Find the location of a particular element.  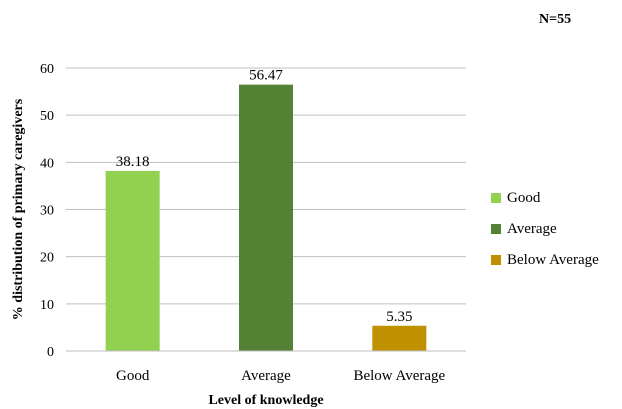

bar-average is located at coordinates (266, 217).